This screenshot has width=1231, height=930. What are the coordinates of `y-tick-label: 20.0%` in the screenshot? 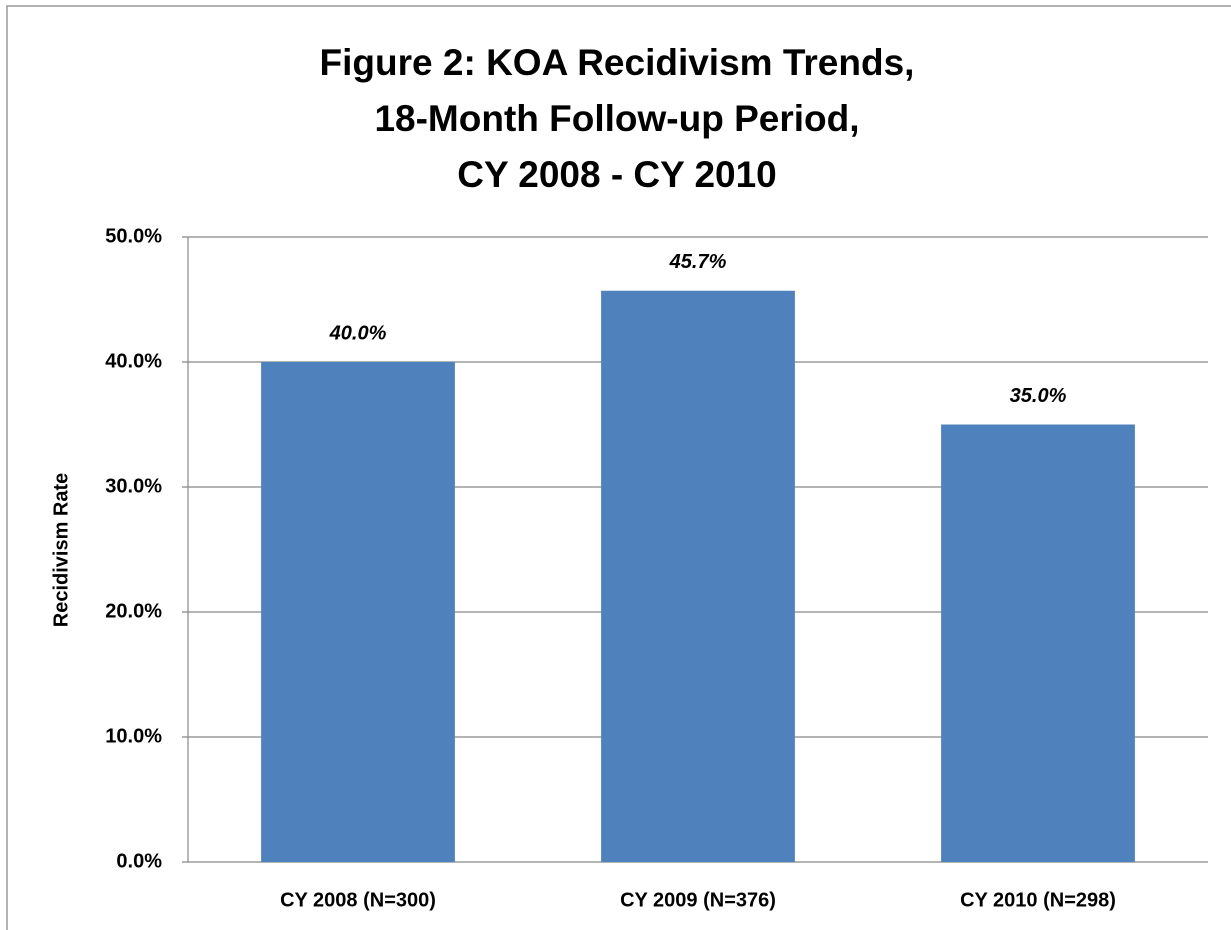 It's located at (133, 611).